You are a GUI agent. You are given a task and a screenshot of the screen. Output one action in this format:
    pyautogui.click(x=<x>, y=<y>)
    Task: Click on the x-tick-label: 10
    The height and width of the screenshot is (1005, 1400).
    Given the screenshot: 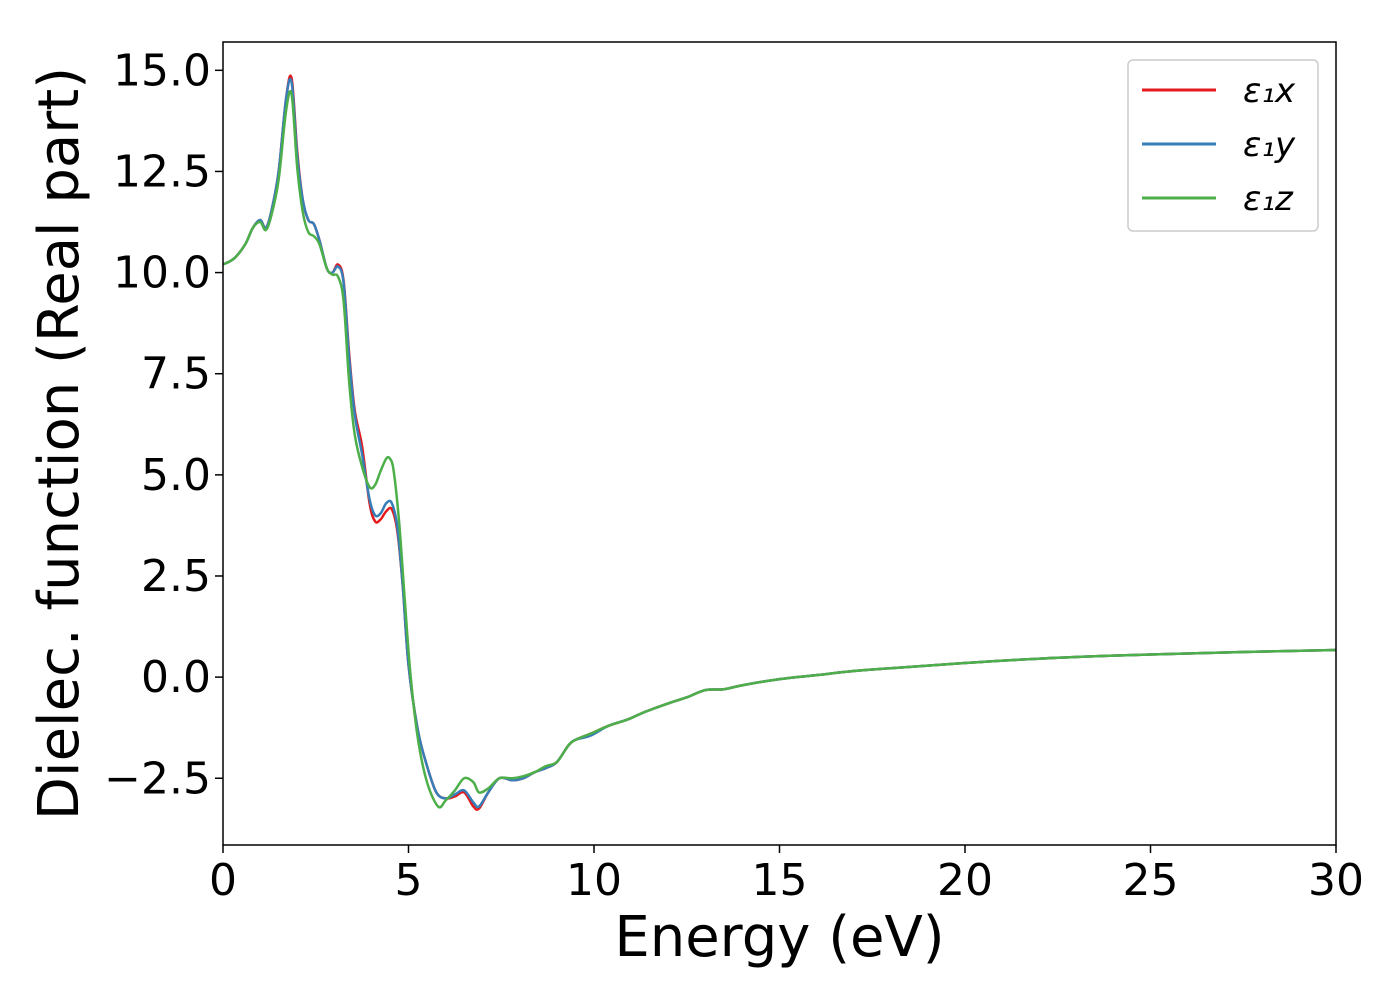 What is the action you would take?
    pyautogui.click(x=594, y=880)
    